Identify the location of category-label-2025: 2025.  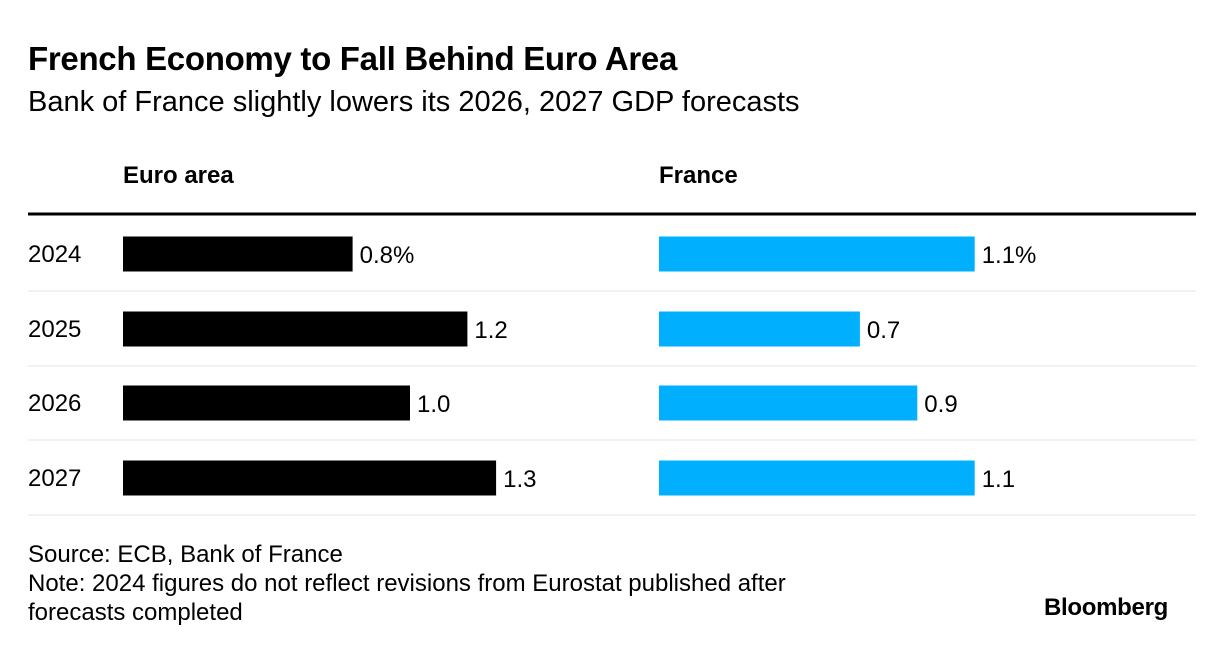
(54, 329).